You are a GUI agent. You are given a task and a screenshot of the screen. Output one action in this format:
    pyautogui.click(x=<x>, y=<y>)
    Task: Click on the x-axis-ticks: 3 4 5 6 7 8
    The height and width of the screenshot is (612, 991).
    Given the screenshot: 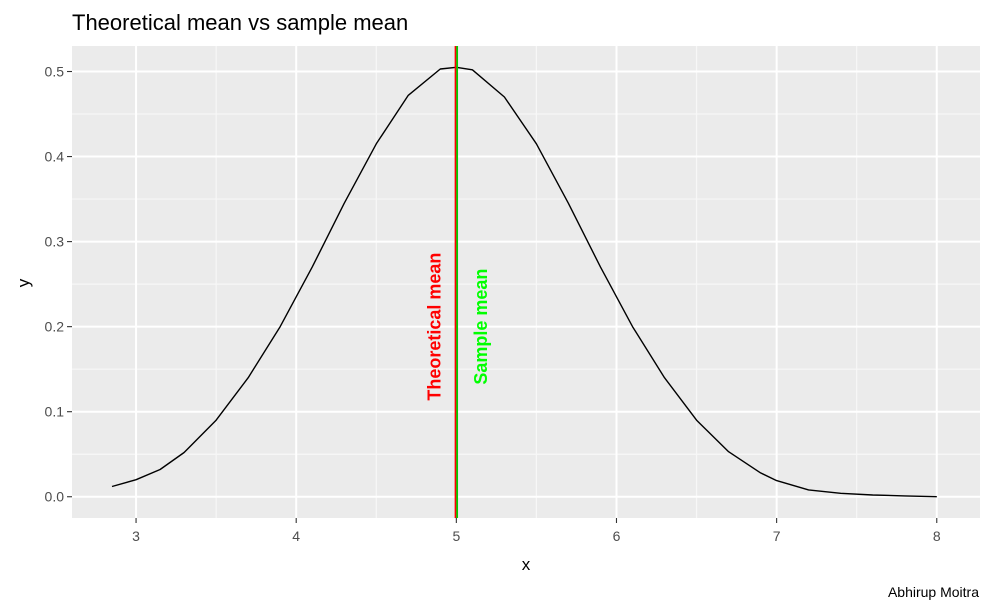 What is the action you would take?
    pyautogui.click(x=536, y=531)
    